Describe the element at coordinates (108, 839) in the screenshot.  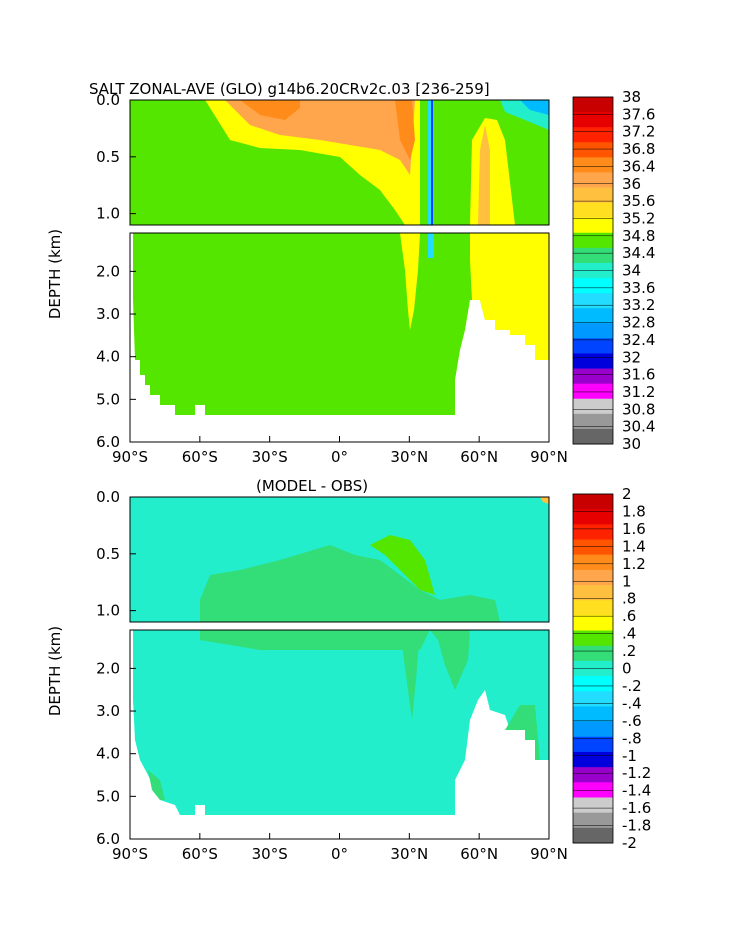
I see `bias-y-tick-label: 6.0` at that location.